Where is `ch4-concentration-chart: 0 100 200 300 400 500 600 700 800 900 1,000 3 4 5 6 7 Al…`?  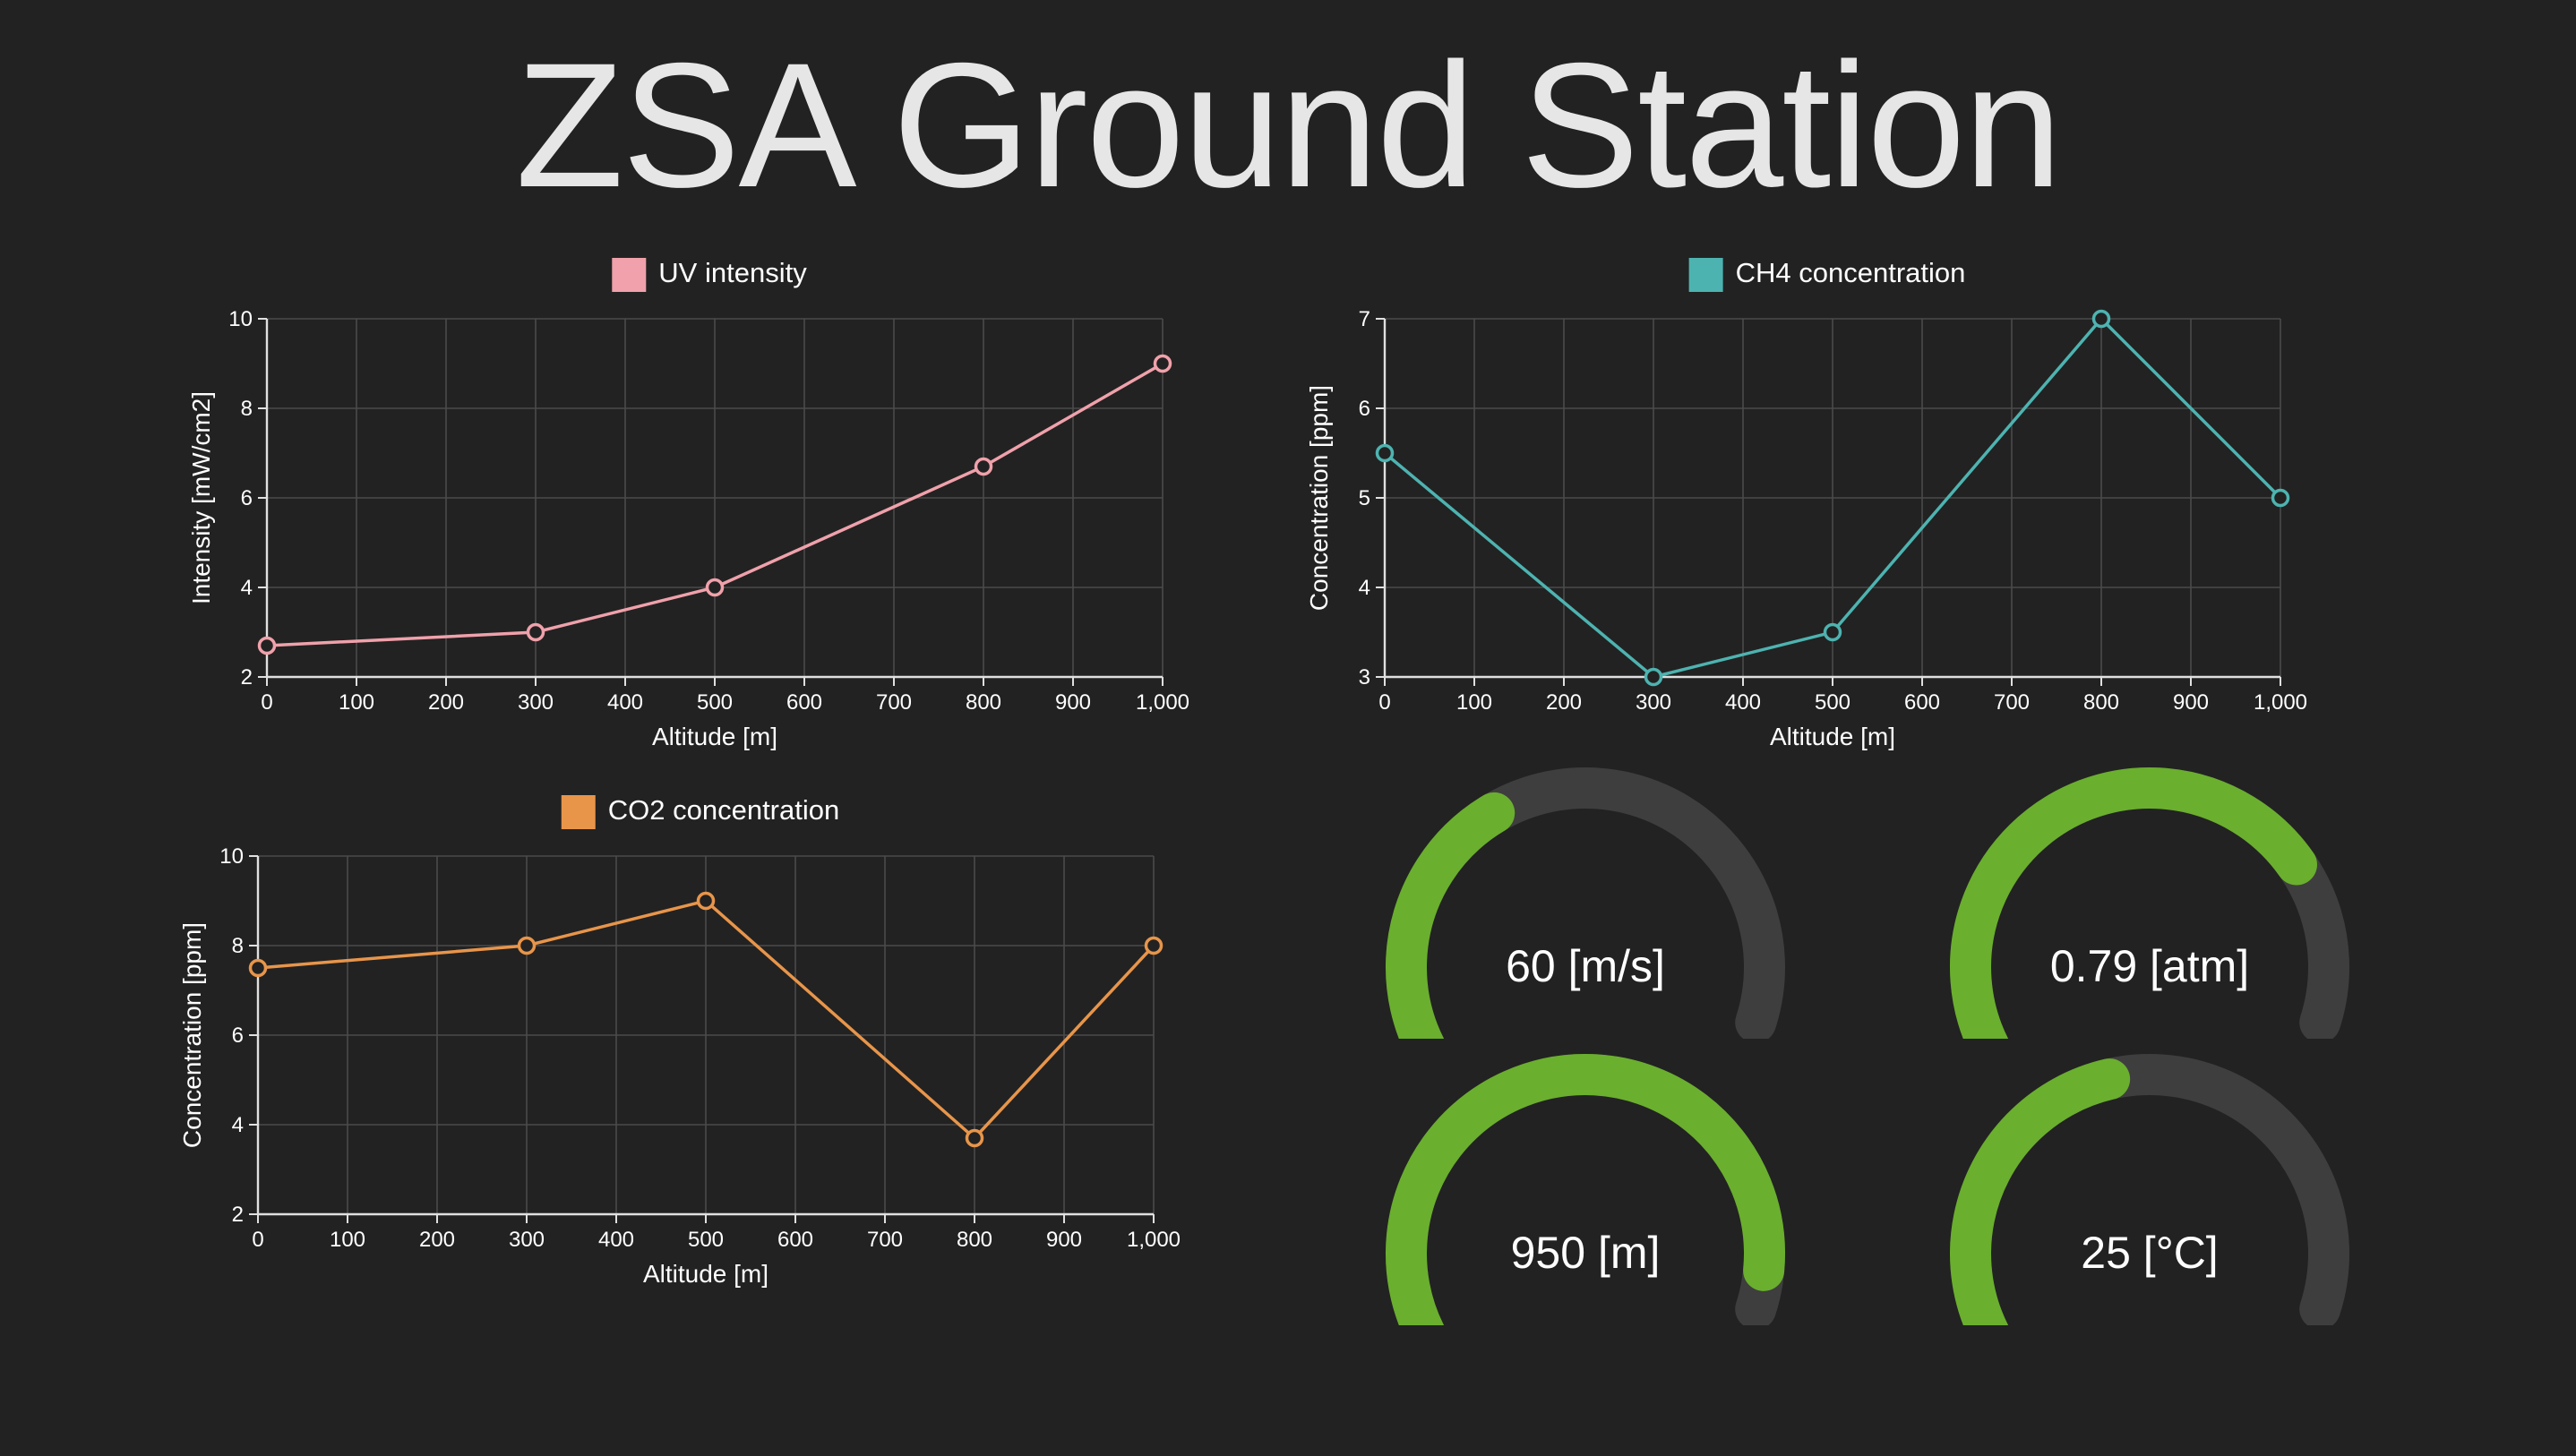
ch4-concentration-chart: 0 100 200 300 400 500 600 700 800 900 1,000 3 4 5 6 7 Al… is located at coordinates (1806, 503).